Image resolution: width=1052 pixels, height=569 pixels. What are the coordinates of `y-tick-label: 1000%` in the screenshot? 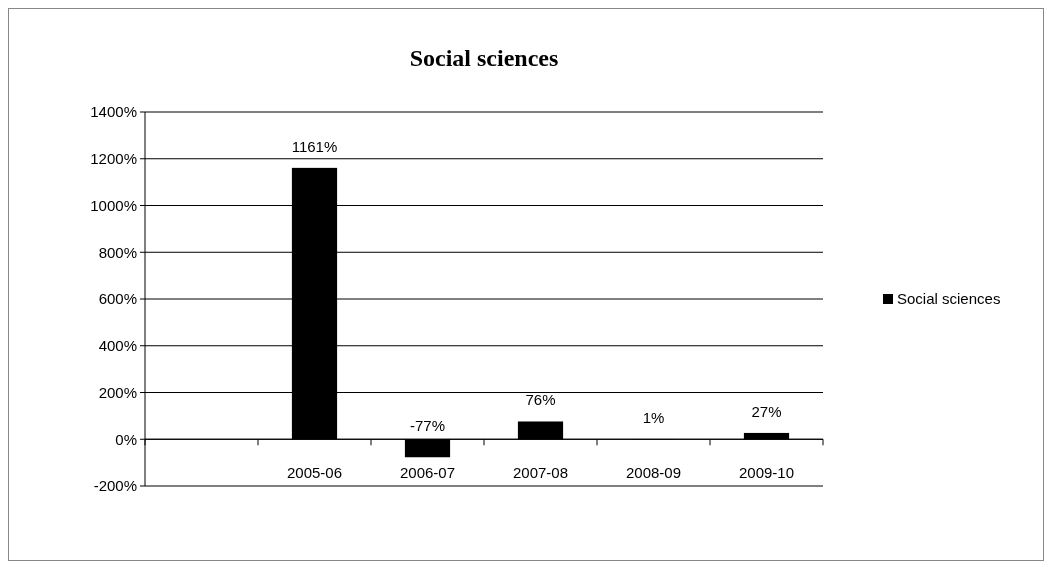 It's located at (113, 205).